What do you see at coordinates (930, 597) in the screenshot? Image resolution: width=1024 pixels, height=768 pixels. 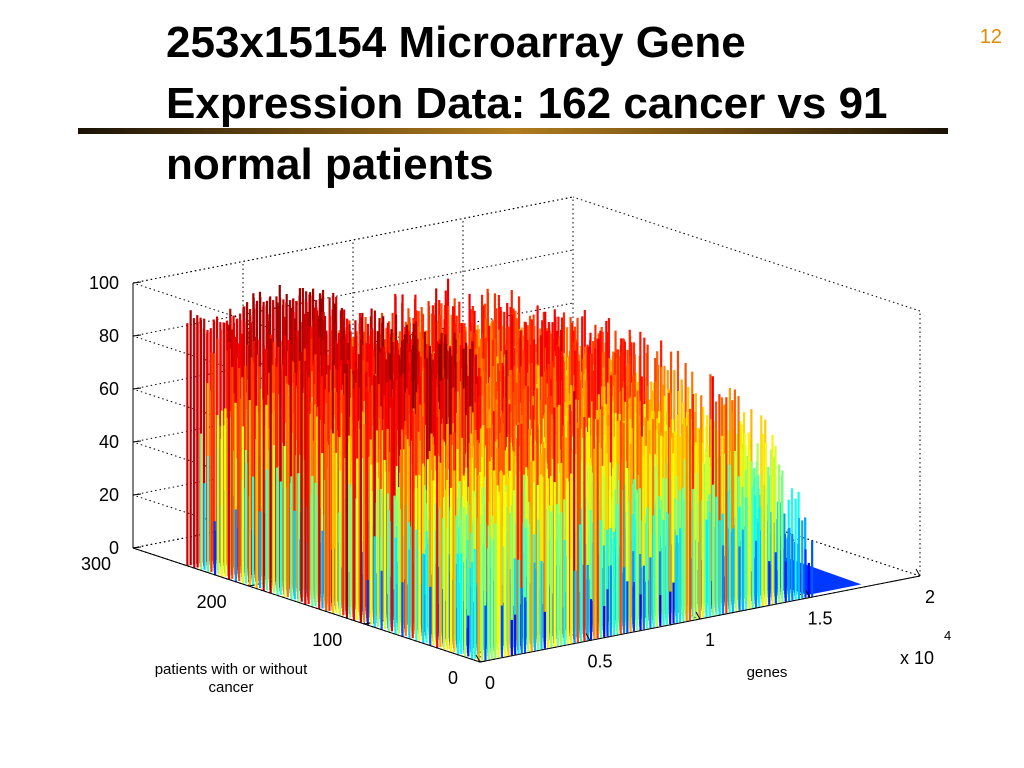 I see `x-tick-label-4: 2` at bounding box center [930, 597].